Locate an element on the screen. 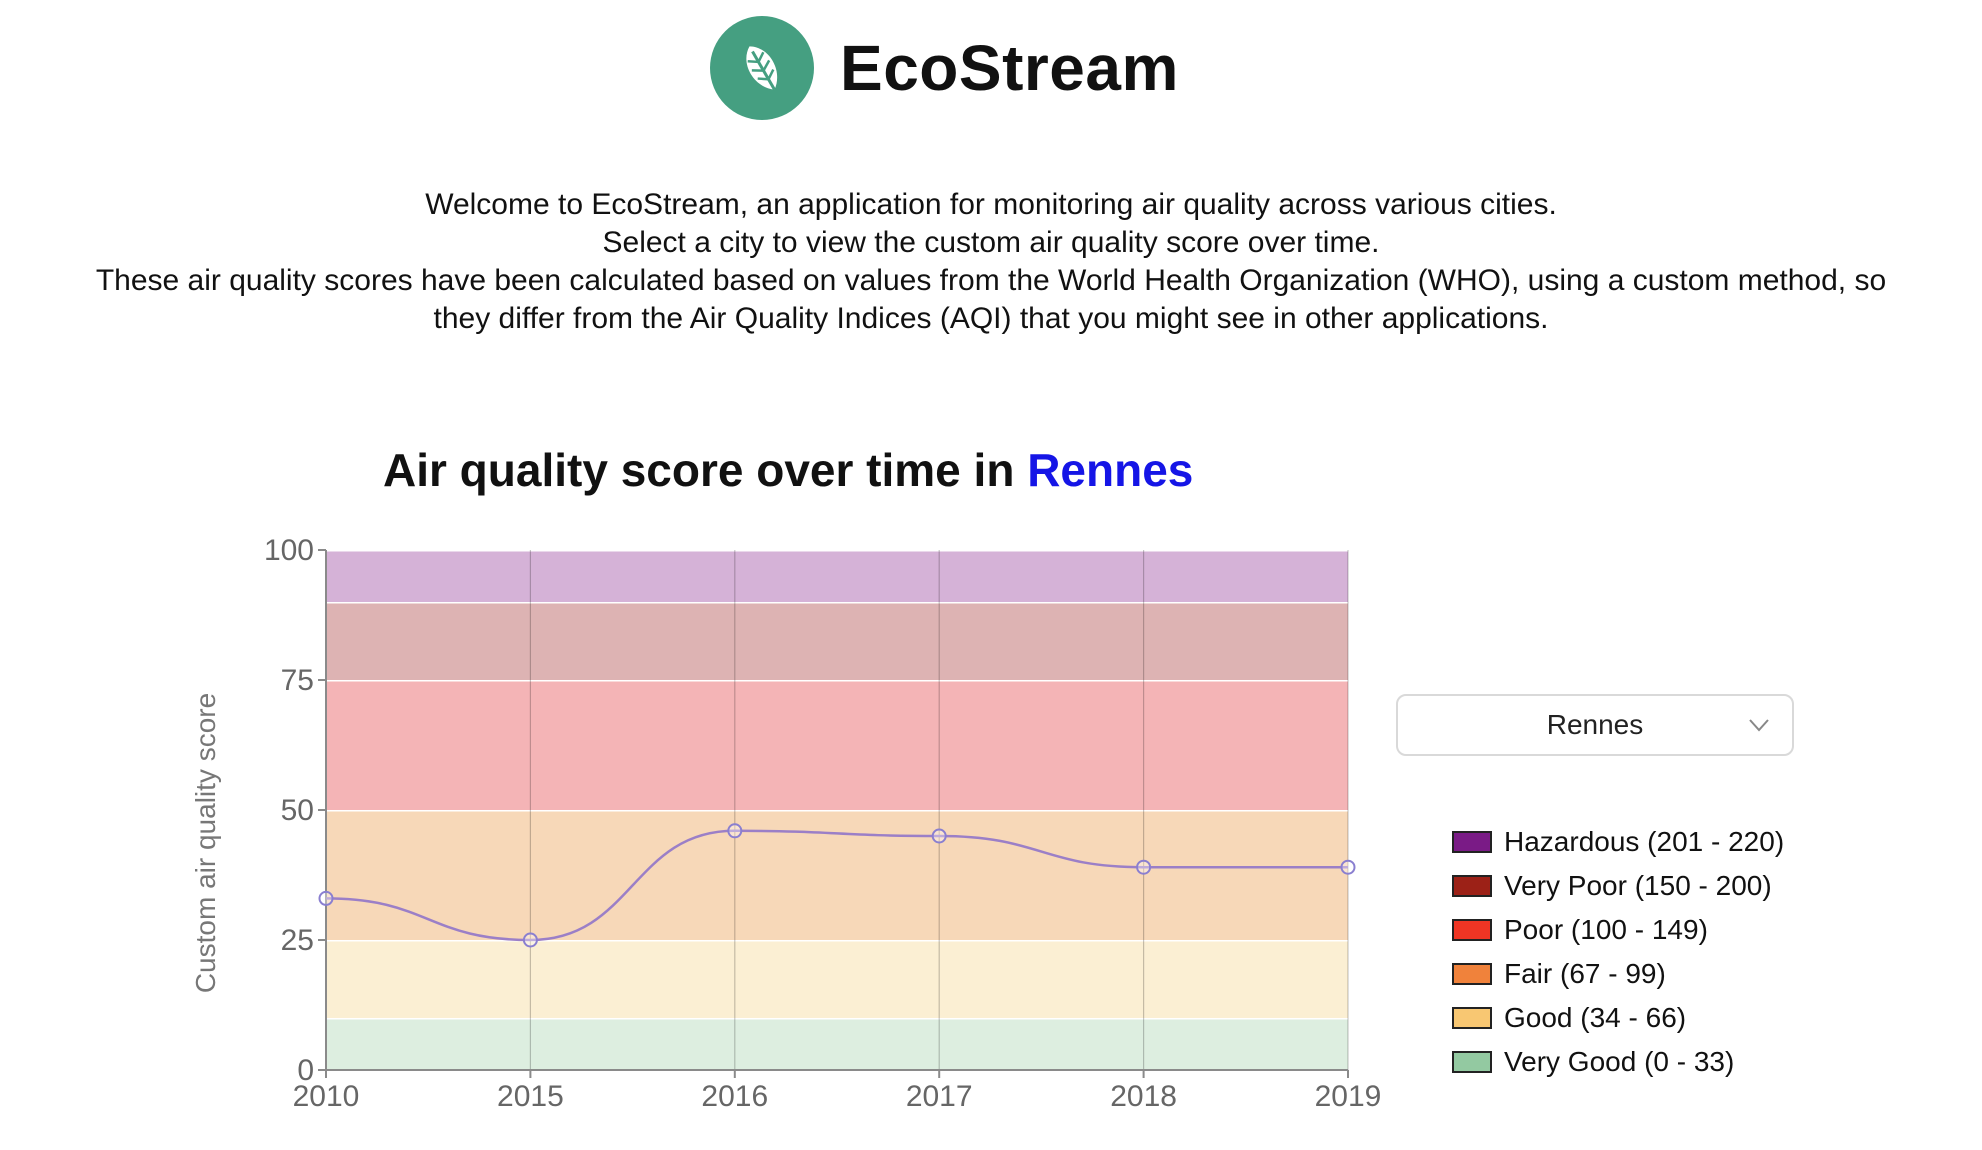  legend-label: Good (34 - 66) is located at coordinates (1595, 1017).